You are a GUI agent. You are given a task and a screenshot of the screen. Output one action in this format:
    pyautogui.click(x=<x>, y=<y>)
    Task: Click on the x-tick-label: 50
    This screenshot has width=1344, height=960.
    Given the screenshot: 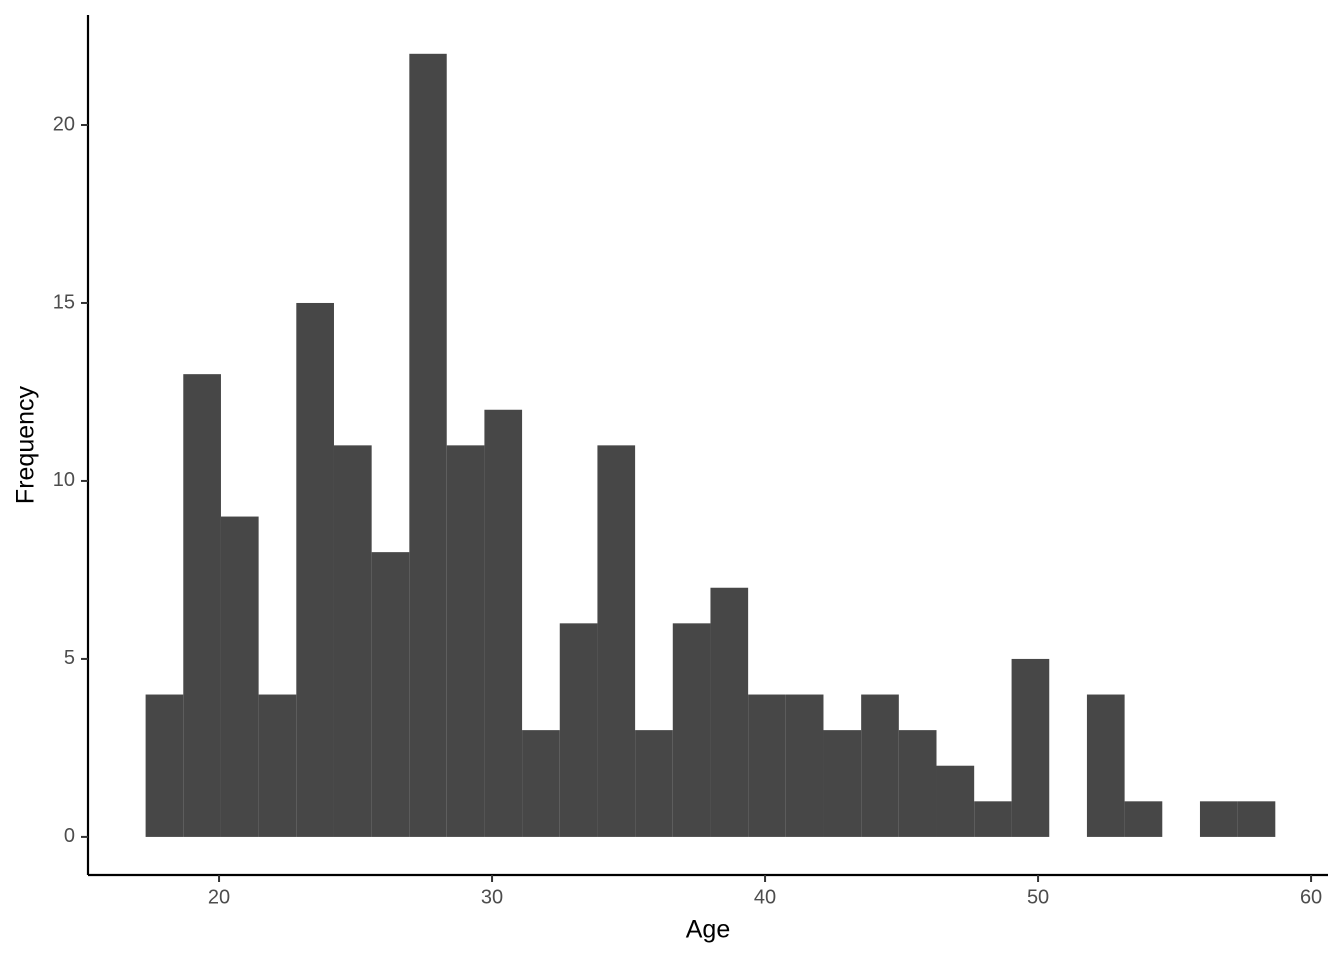 What is the action you would take?
    pyautogui.click(x=1038, y=897)
    